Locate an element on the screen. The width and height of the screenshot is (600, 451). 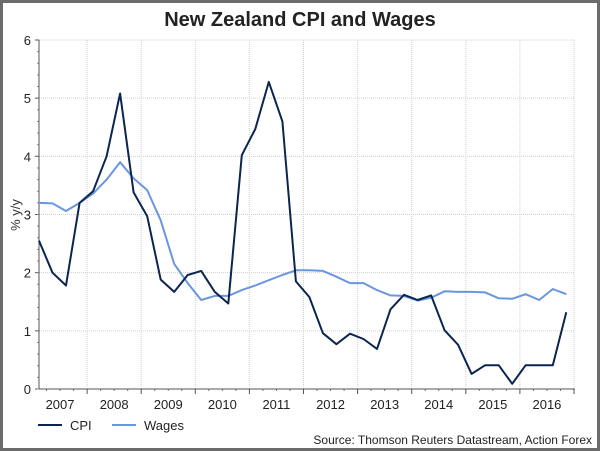
x-tick-label: 2016 is located at coordinates (546, 404).